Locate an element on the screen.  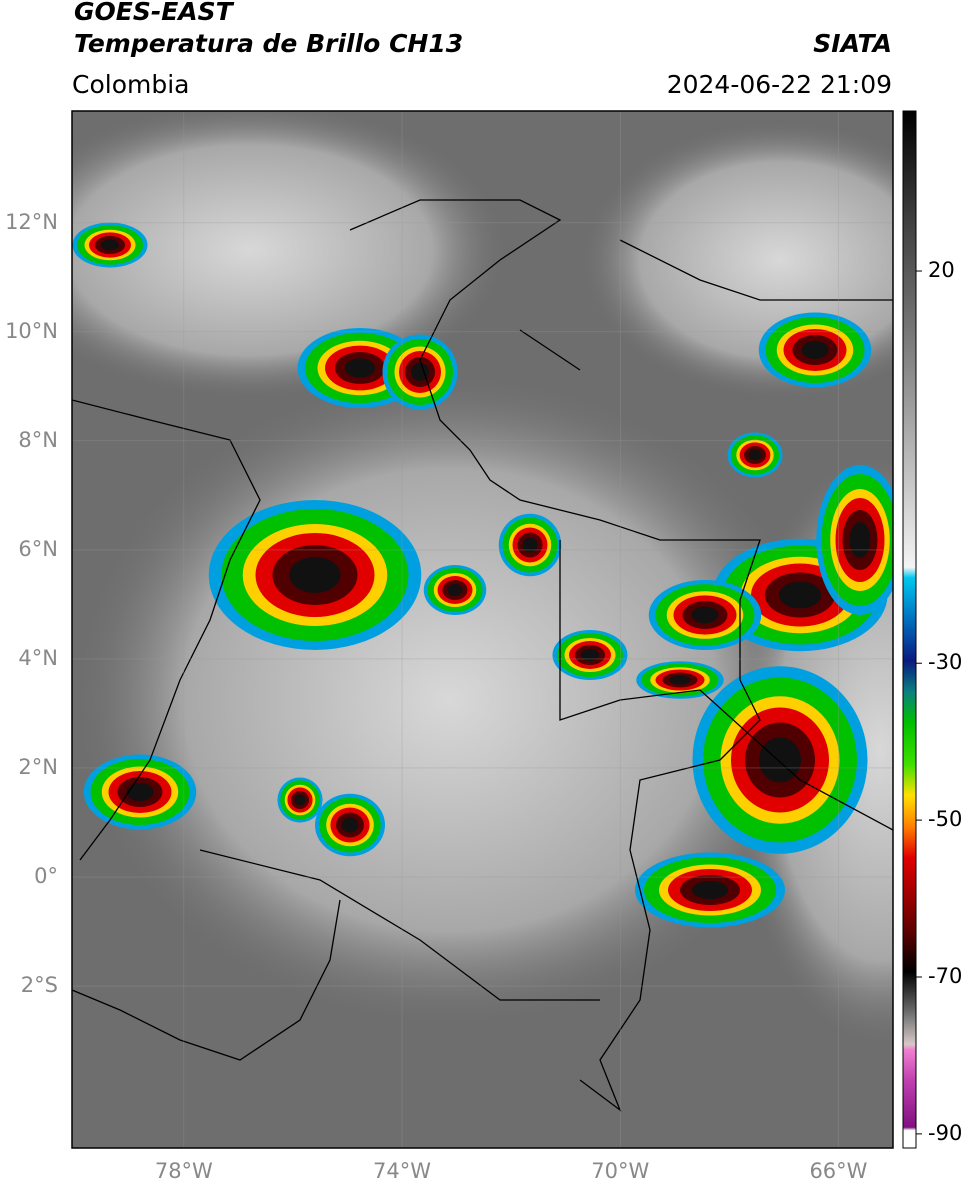
y-tick-label: 12°N is located at coordinates (31, 222).